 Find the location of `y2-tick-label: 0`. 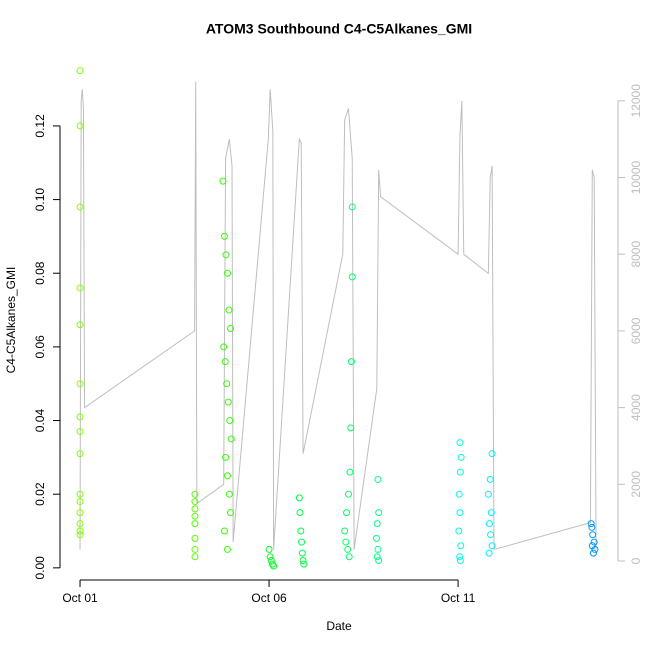

y2-tick-label: 0 is located at coordinates (636, 560).